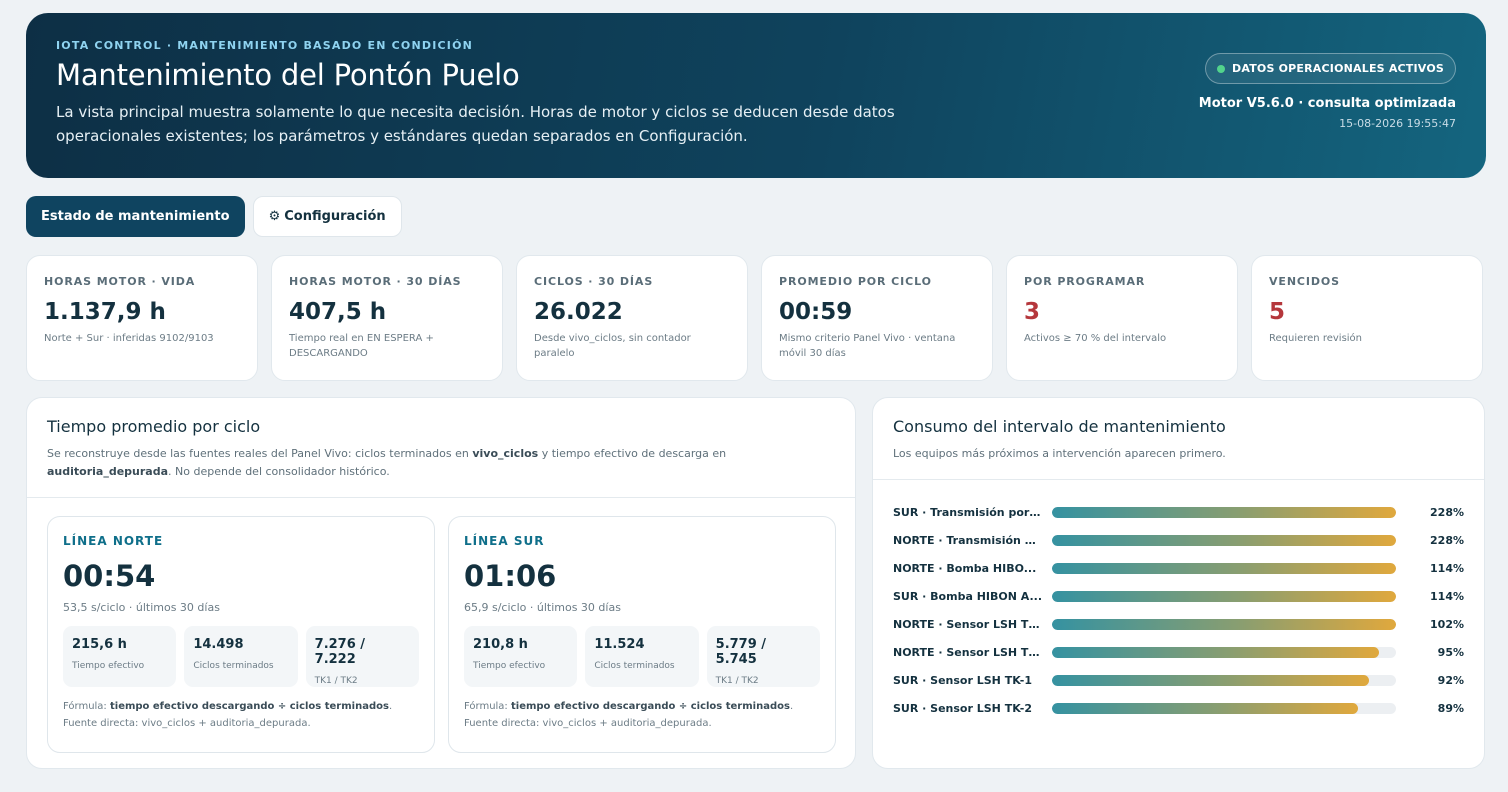 This screenshot has width=1508, height=792. What do you see at coordinates (141, 607) in the screenshot?
I see `line-rate: 53,5 s/ciclo · últimos 30 días` at bounding box center [141, 607].